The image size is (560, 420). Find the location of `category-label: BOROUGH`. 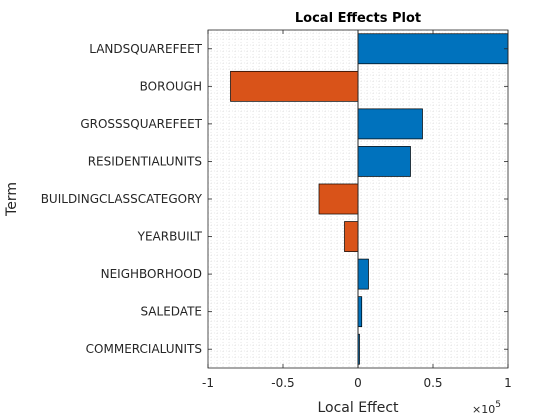

category-label: BOROUGH is located at coordinates (171, 86).